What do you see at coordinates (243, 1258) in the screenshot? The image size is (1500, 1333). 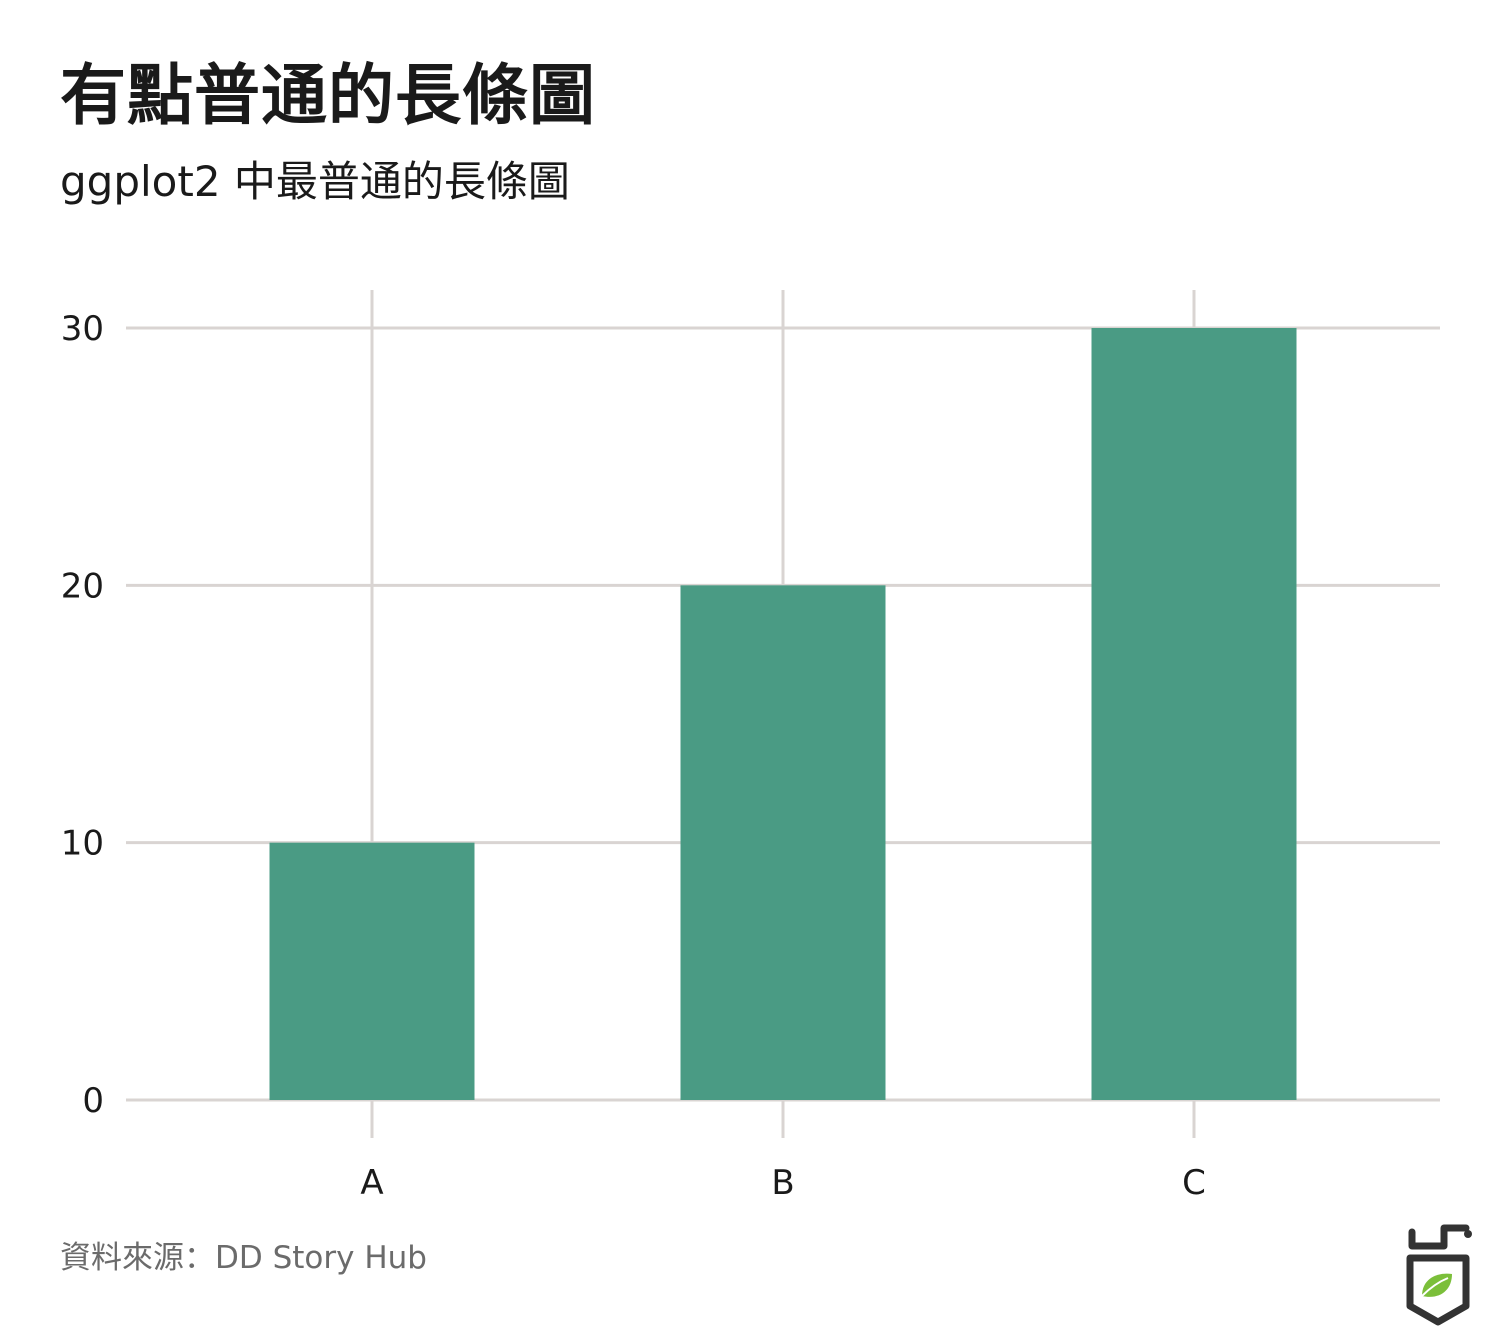 I see `source-caption: 資料來源：DD Story Hub` at bounding box center [243, 1258].